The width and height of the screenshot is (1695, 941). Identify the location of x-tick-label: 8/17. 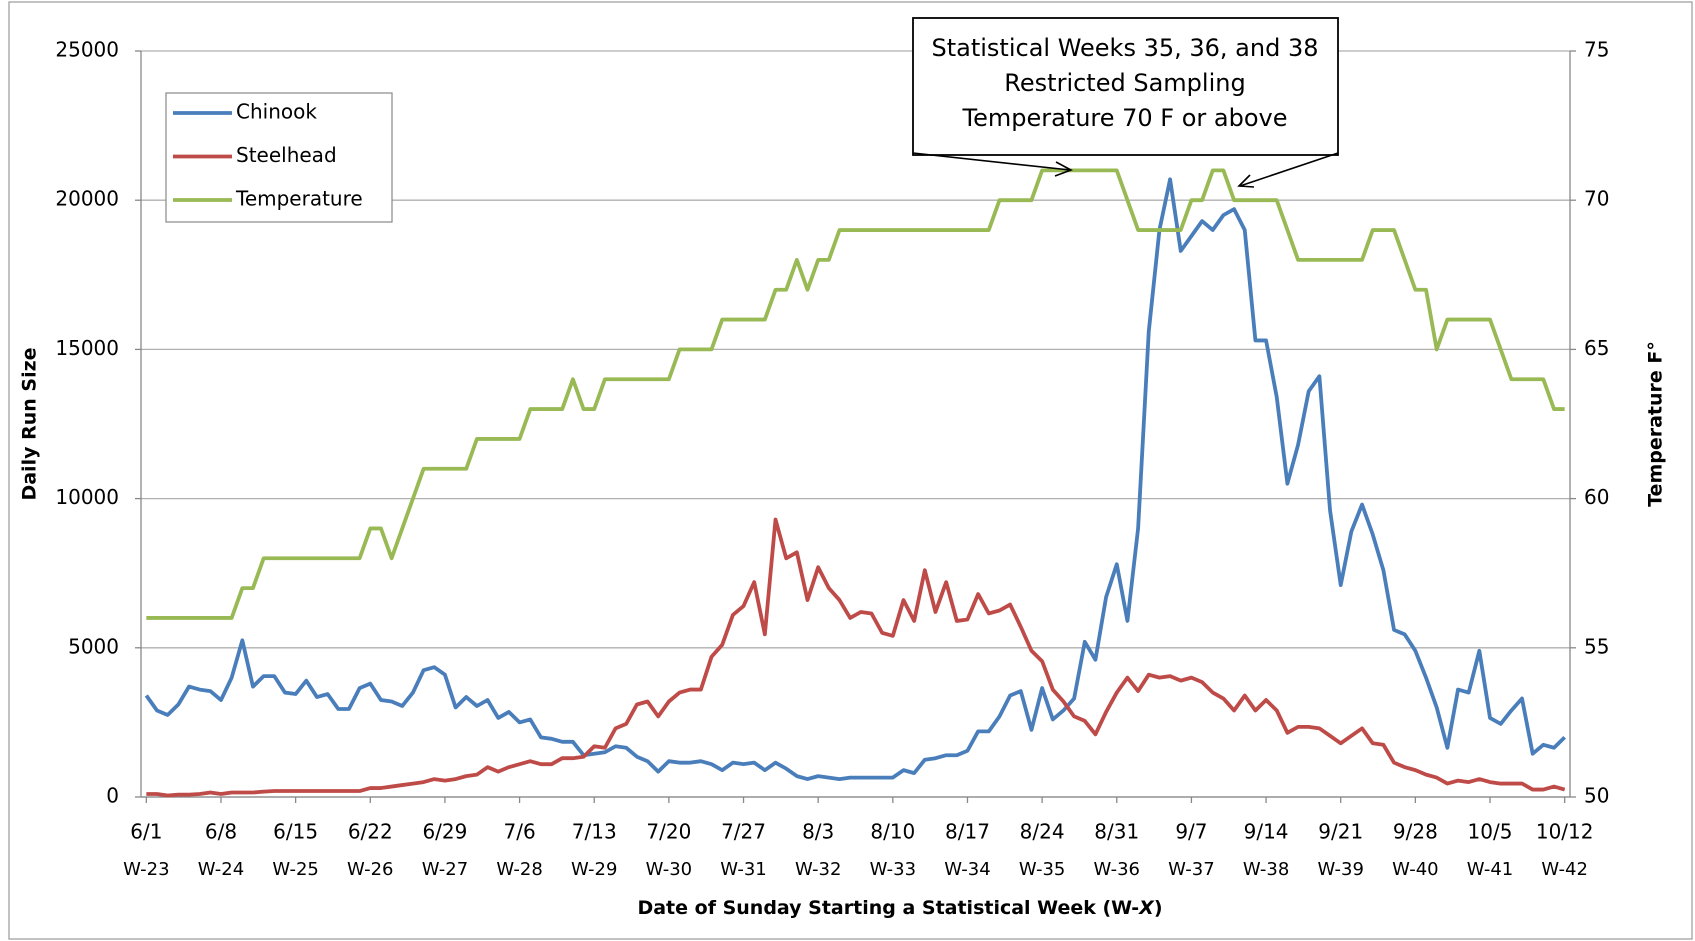
(967, 832).